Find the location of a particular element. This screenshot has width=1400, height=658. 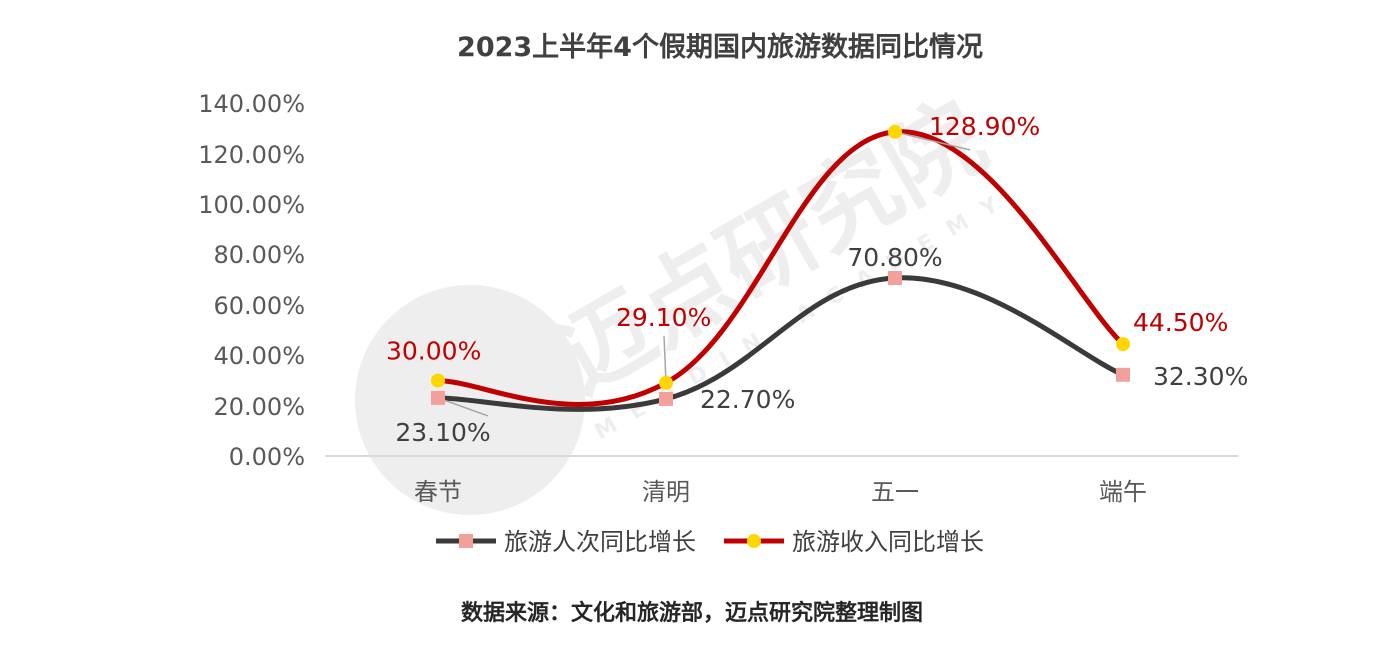

y-tick-label: 40.00% is located at coordinates (259, 356).